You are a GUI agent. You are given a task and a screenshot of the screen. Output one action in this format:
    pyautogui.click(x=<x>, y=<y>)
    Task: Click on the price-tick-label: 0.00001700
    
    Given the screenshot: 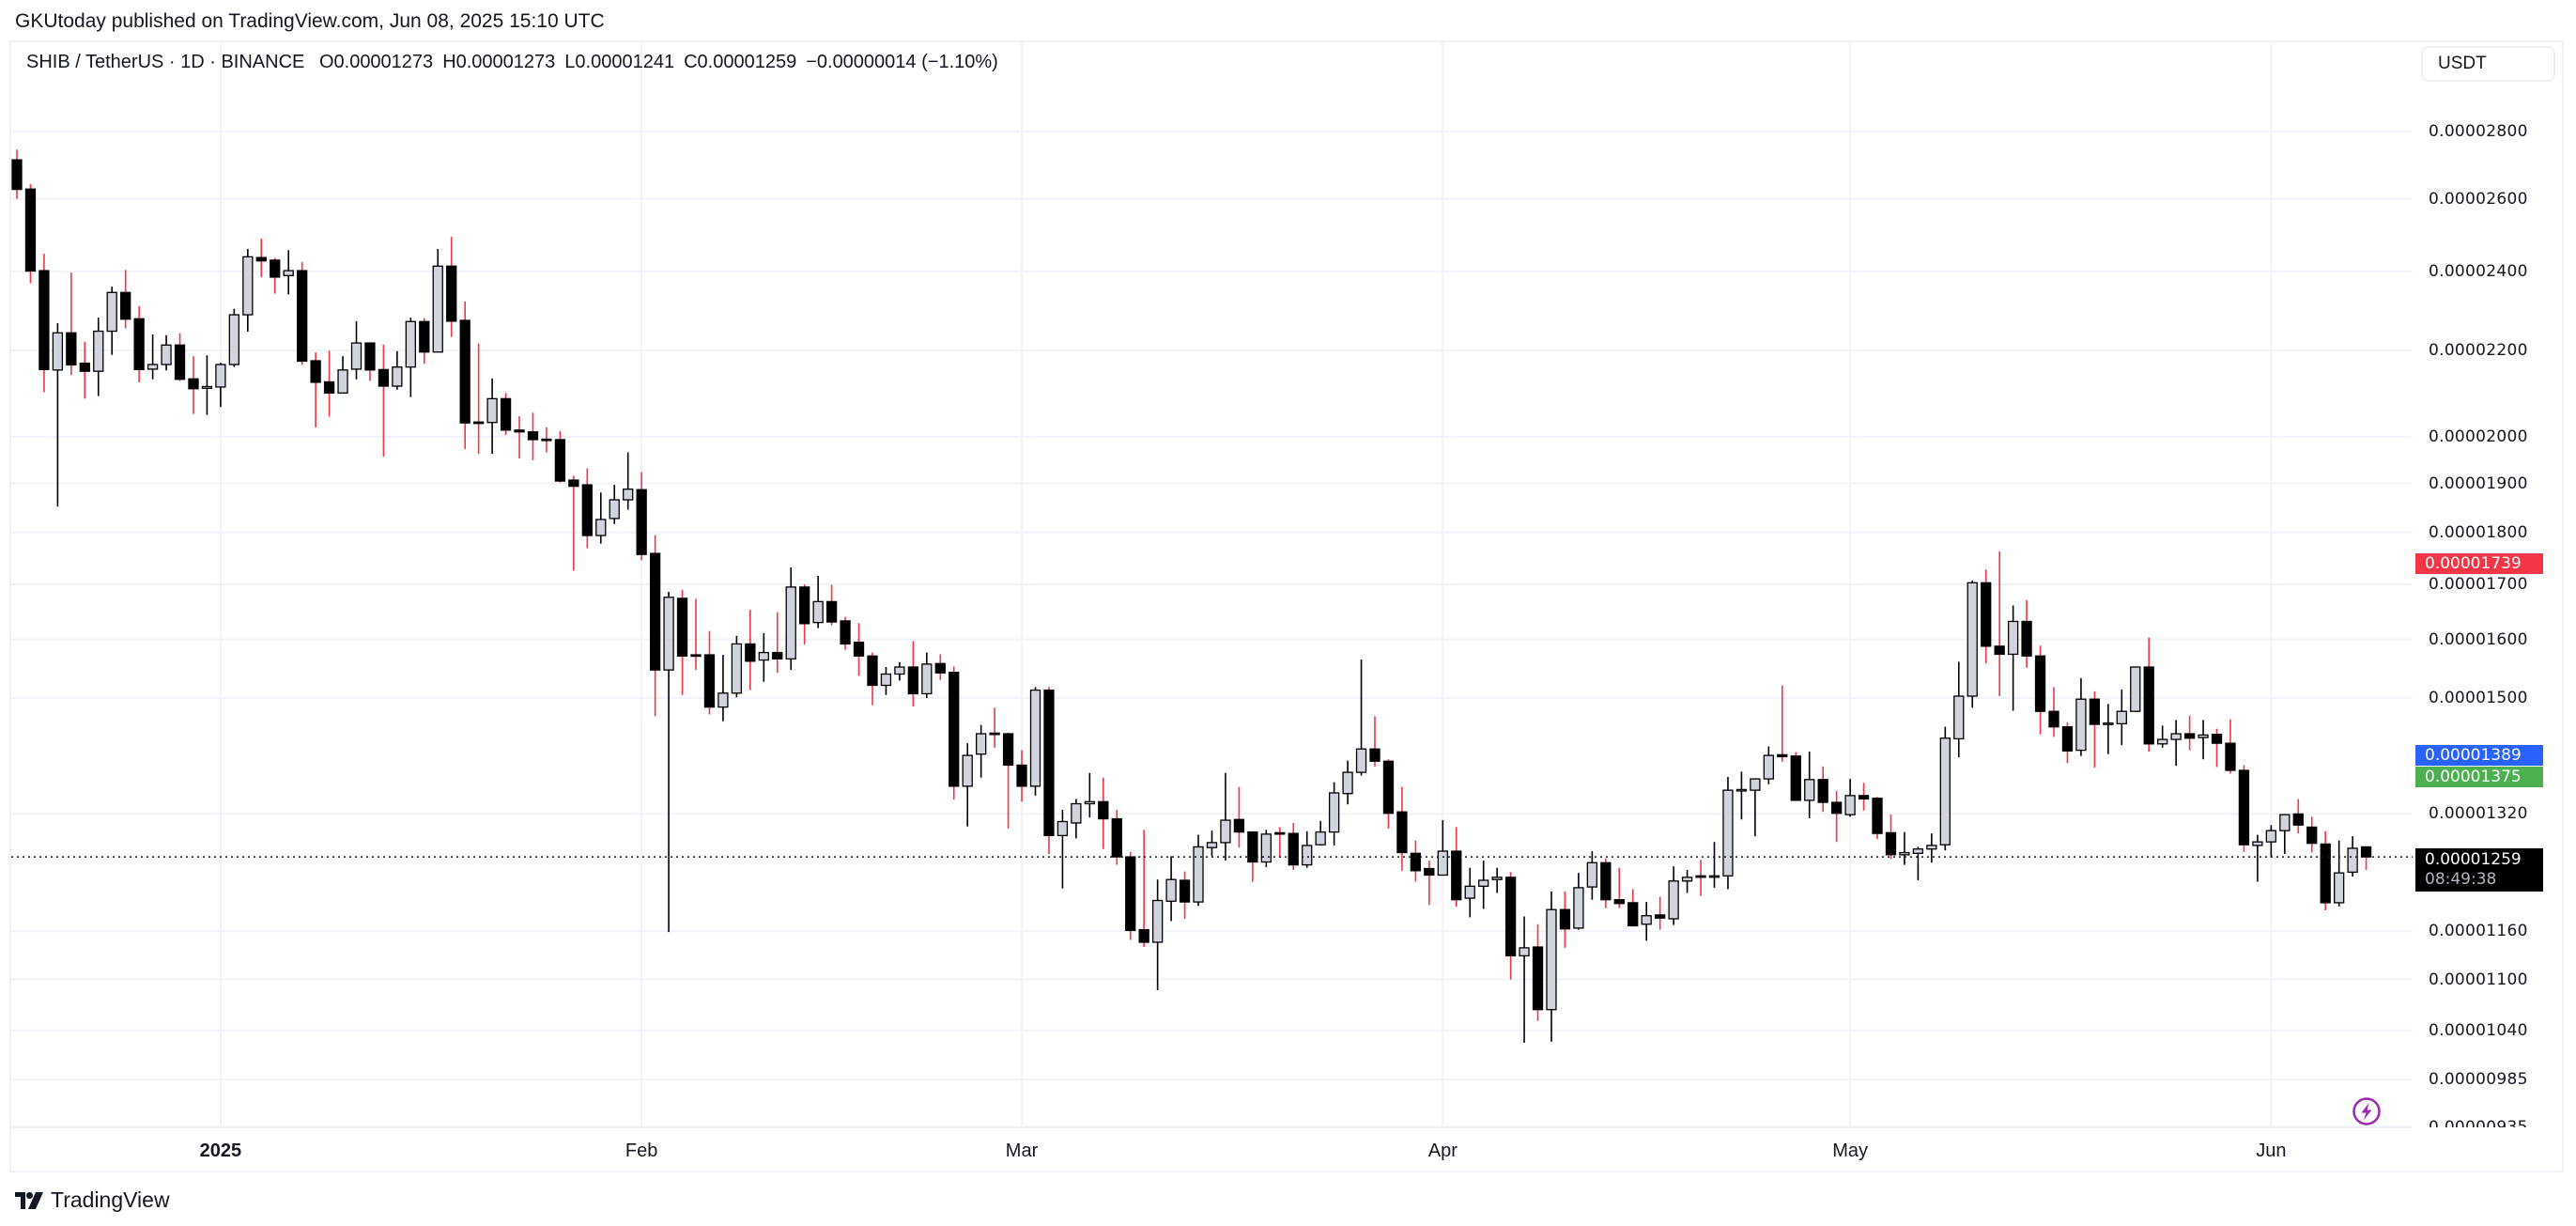 What is the action you would take?
    pyautogui.click(x=2478, y=585)
    